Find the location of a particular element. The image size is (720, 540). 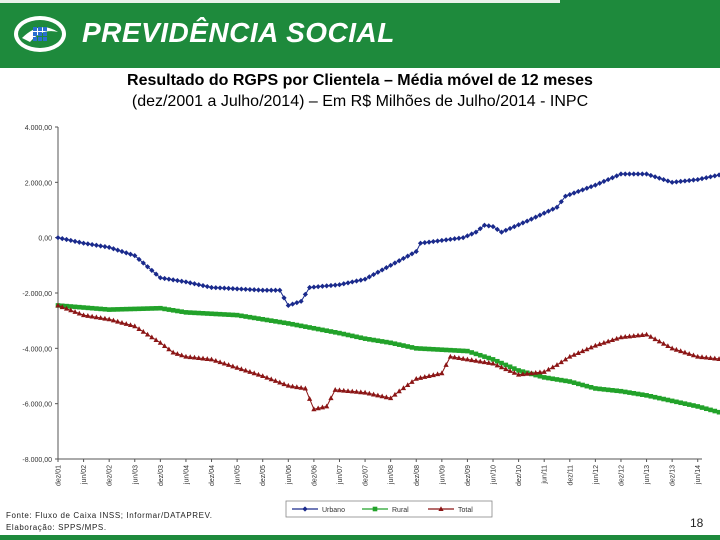

x-tick-label: jun/05 is located at coordinates (238, 475).